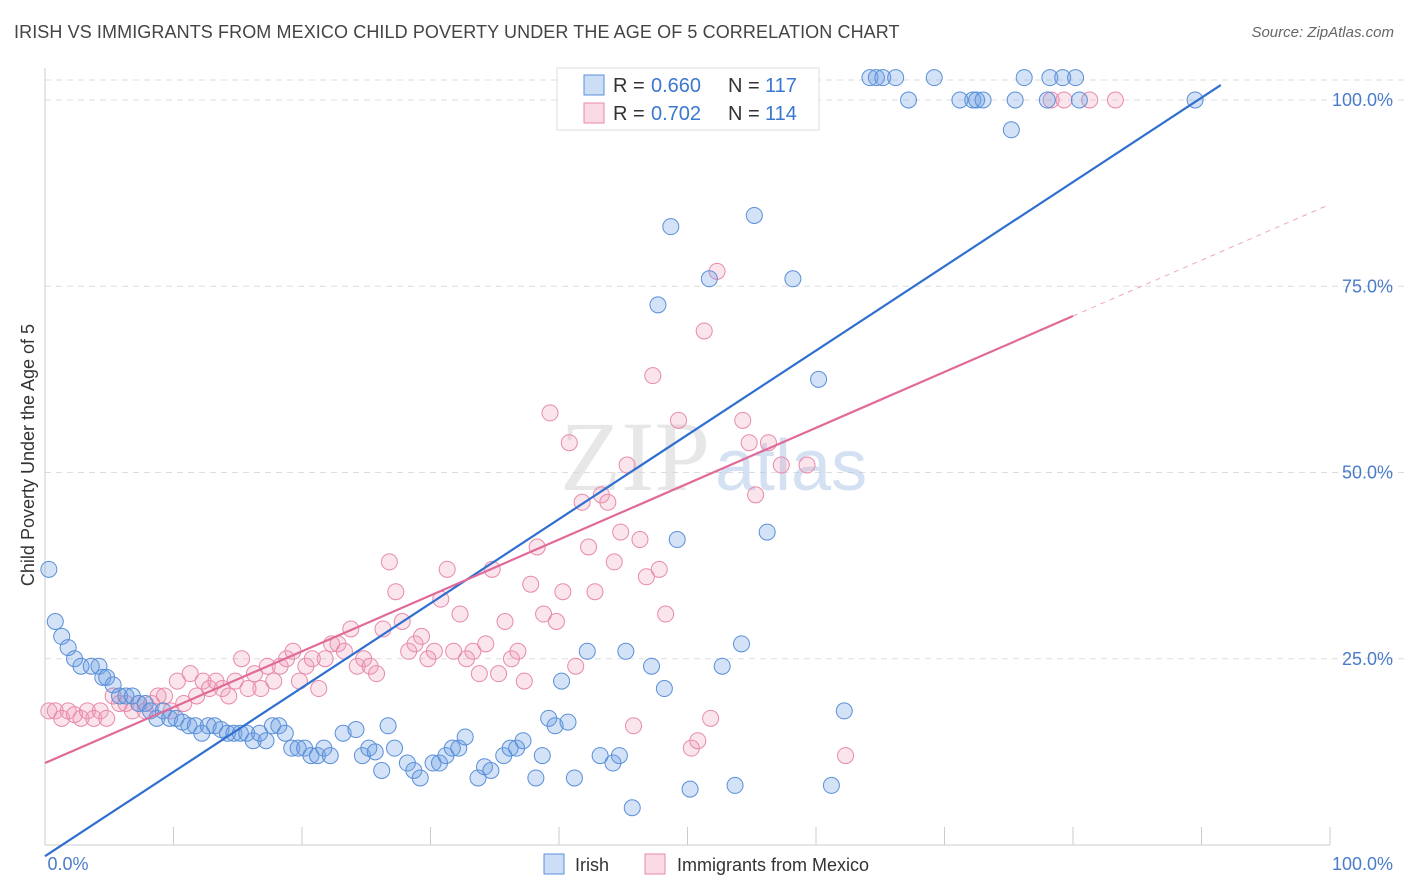 The width and height of the screenshot is (1406, 892). Describe the element at coordinates (1322, 32) in the screenshot. I see `chart-source: Source: ZipAtlas.com` at that location.